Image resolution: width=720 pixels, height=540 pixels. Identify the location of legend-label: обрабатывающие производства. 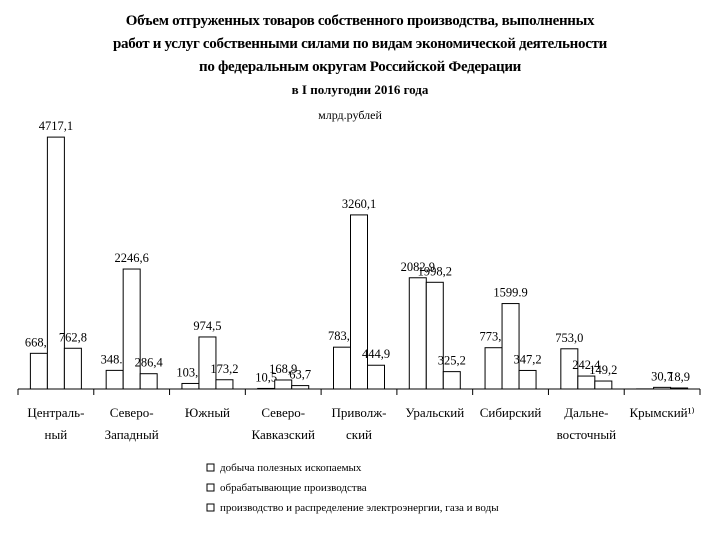
(293, 488).